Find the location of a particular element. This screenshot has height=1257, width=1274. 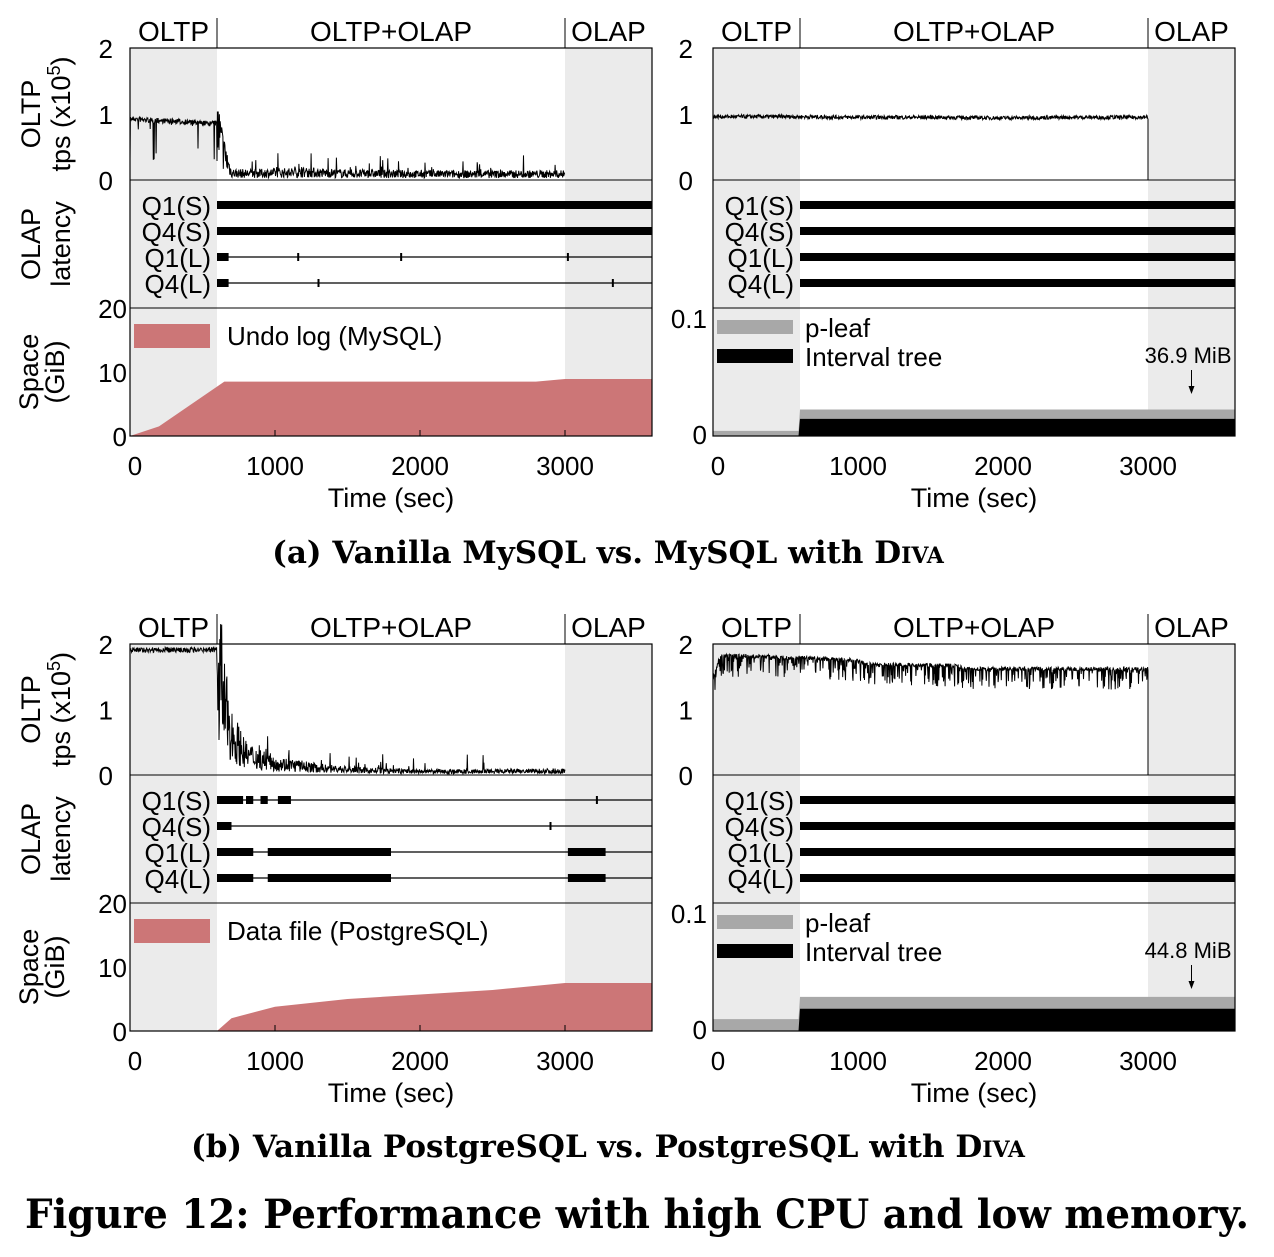

annotation-label: 36.9 MiB is located at coordinates (1188, 355).